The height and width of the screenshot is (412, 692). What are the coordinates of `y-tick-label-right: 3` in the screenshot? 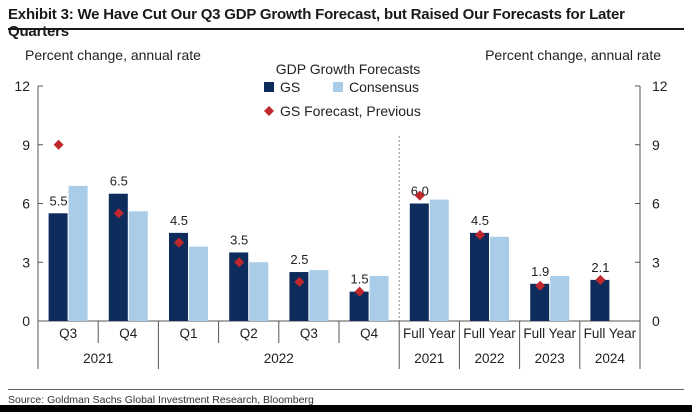 It's located at (656, 262).